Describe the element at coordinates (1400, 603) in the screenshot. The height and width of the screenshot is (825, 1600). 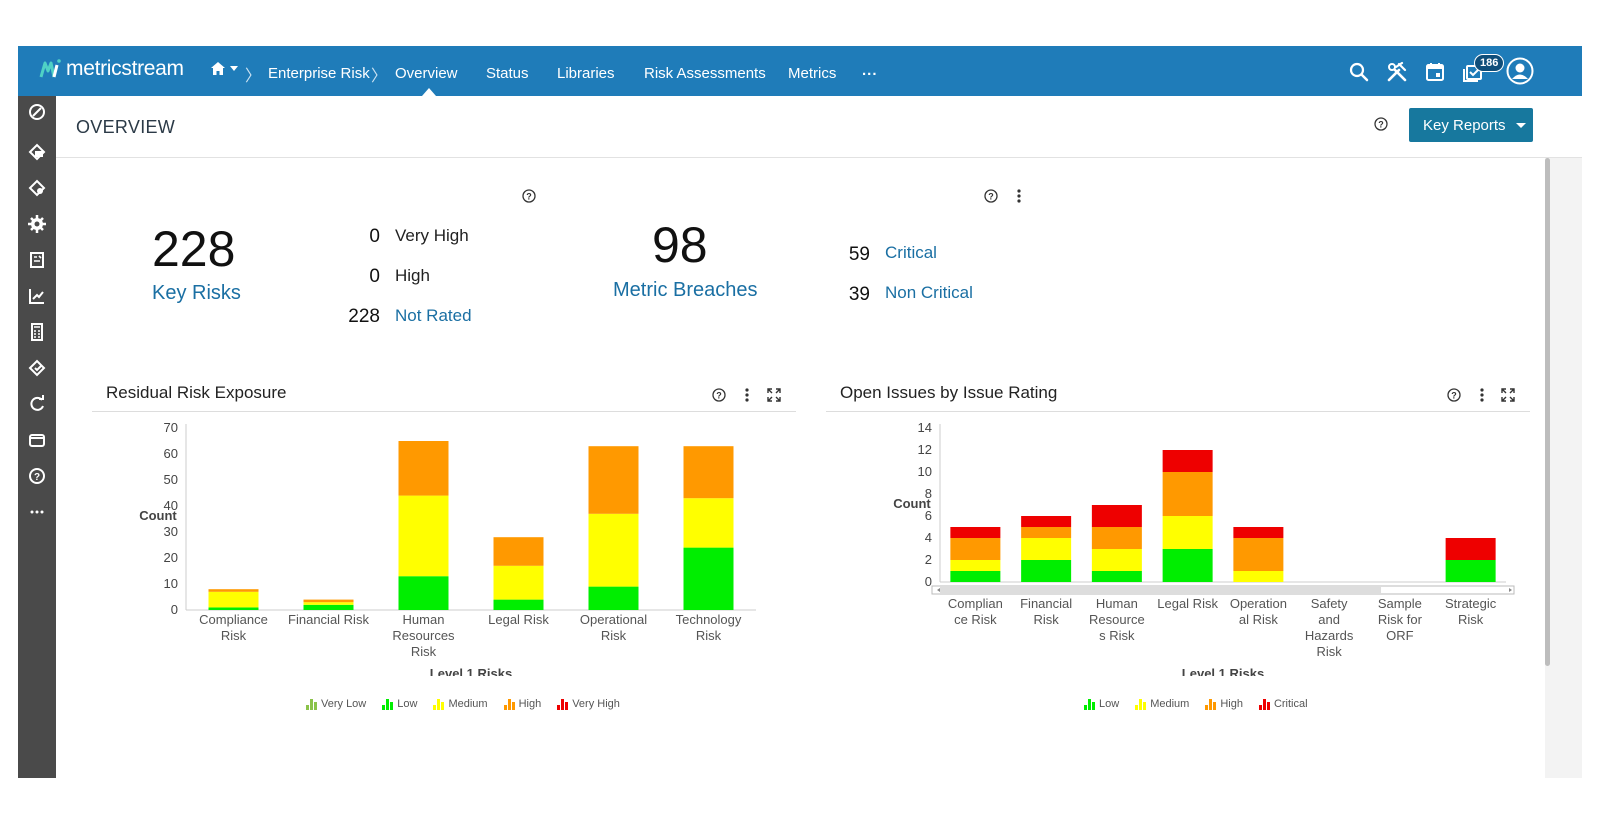
I see `x-tick-label: Sample` at that location.